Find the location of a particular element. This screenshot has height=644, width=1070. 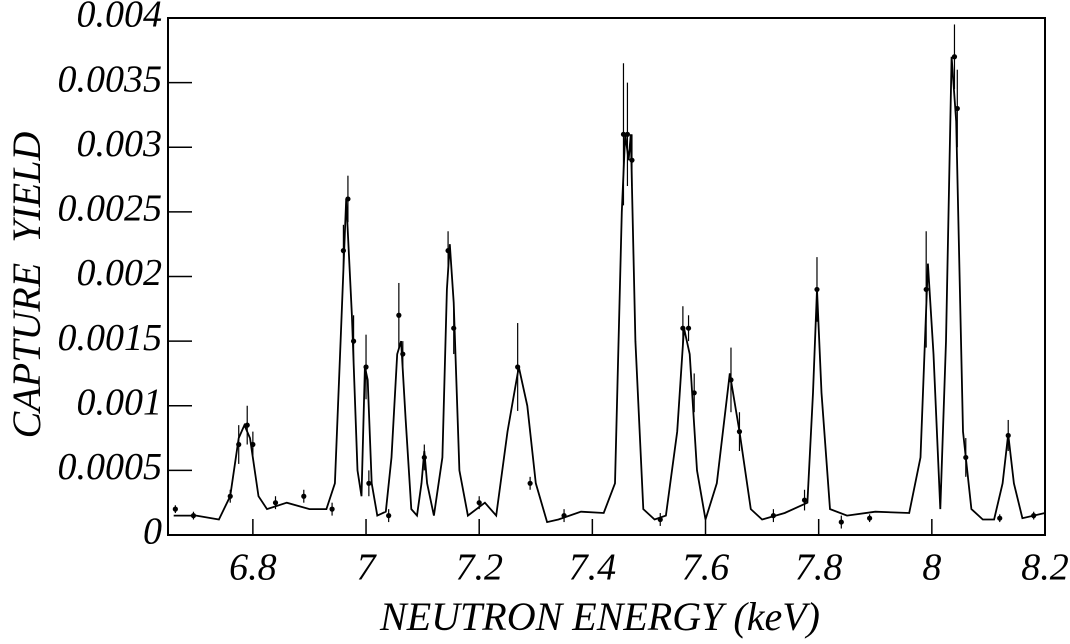

y-tick-label: 0.003 is located at coordinates (120, 144).